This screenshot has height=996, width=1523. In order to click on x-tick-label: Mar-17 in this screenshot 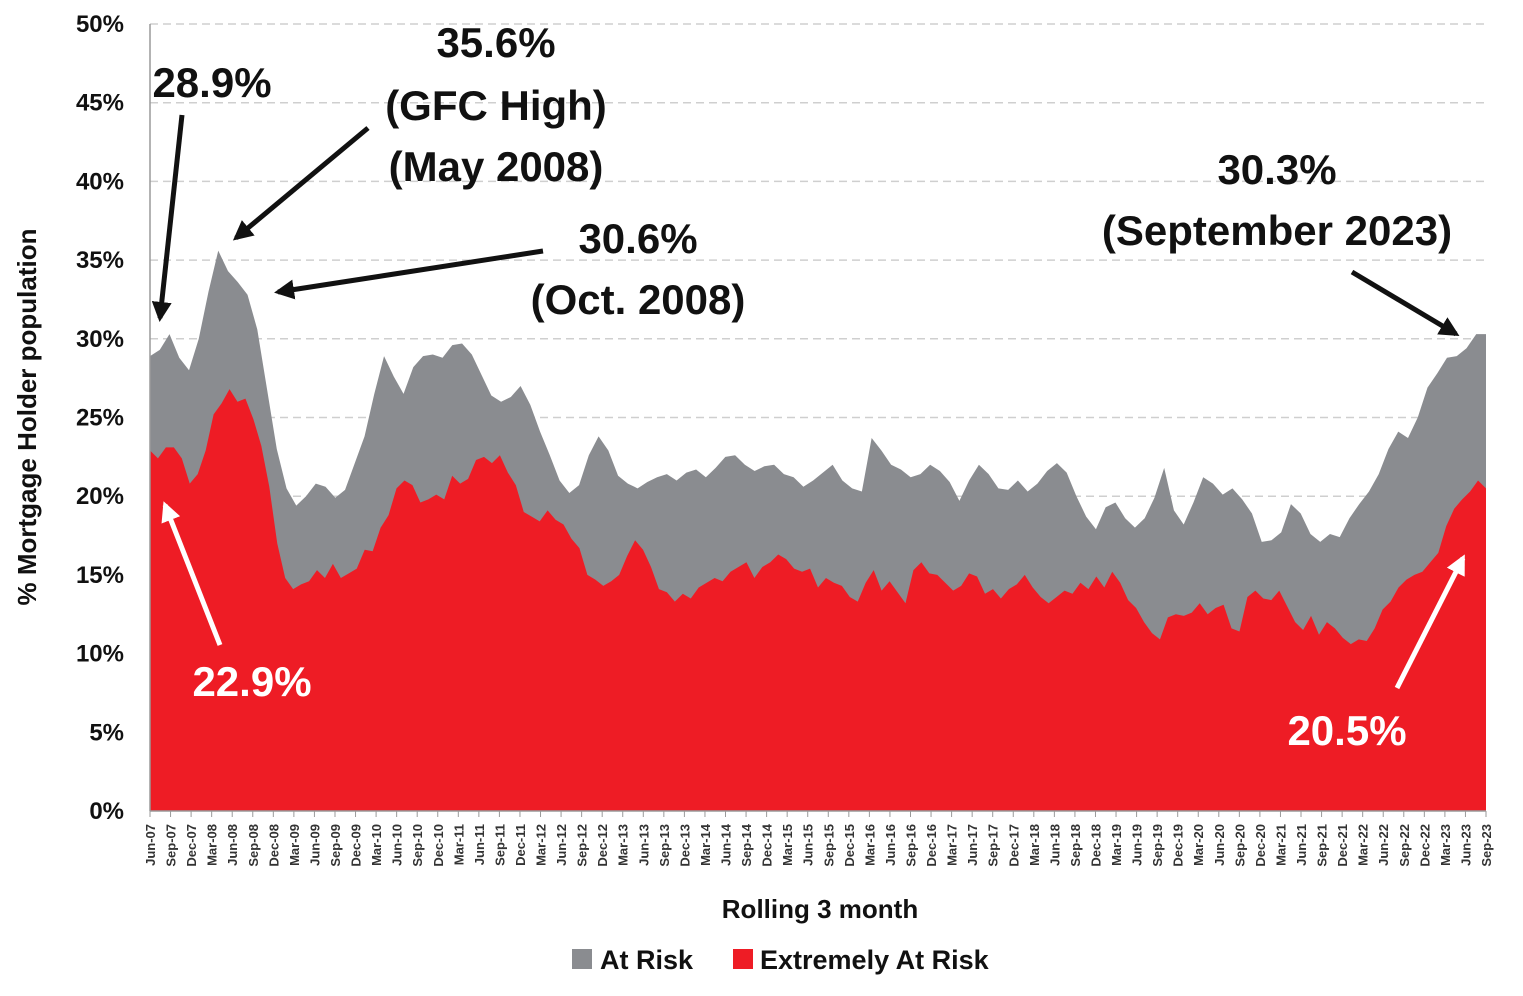, I will do `click(952, 845)`.